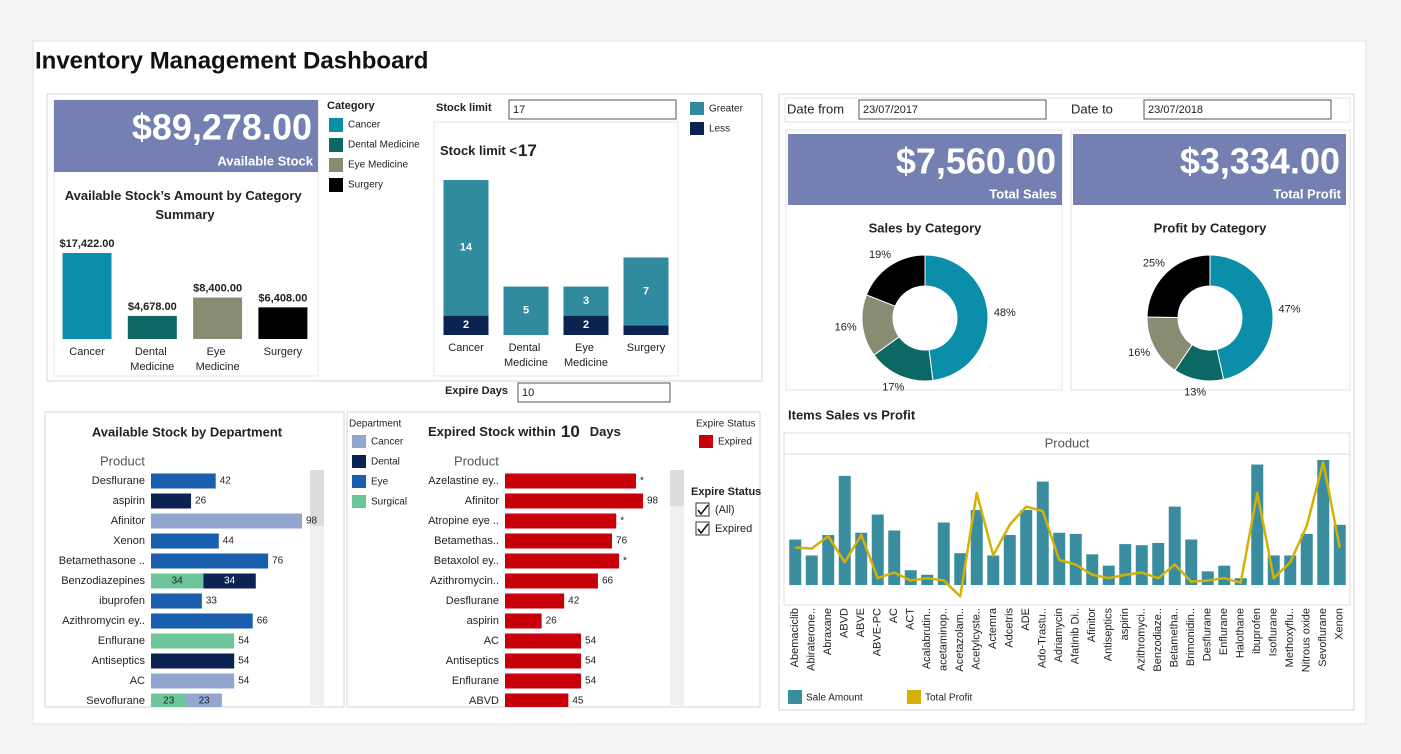 The image size is (1401, 754). Describe the element at coordinates (927, 638) in the screenshot. I see `category-label: Acalabrutin..` at that location.